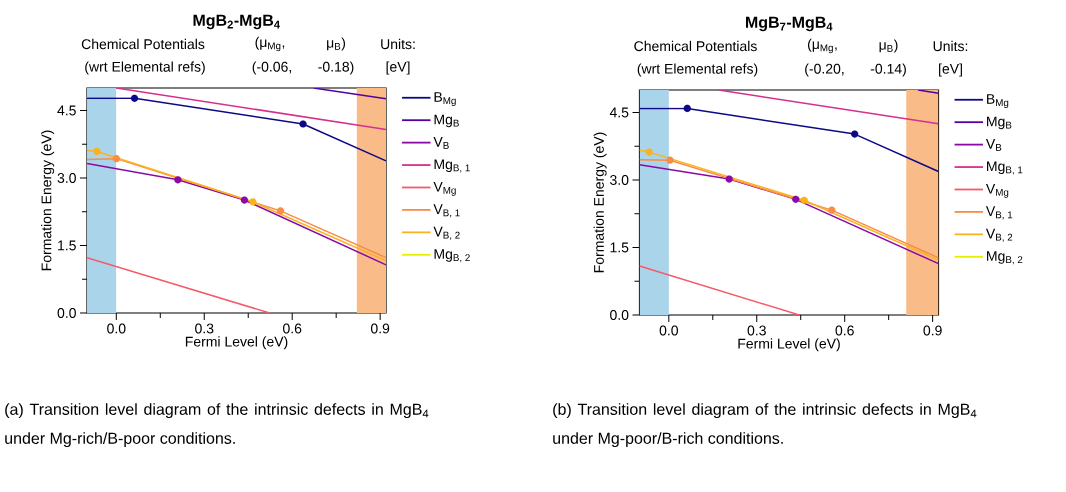 This screenshot has height=492, width=1066. What do you see at coordinates (336, 68) in the screenshot?
I see `text: -0.18)` at bounding box center [336, 68].